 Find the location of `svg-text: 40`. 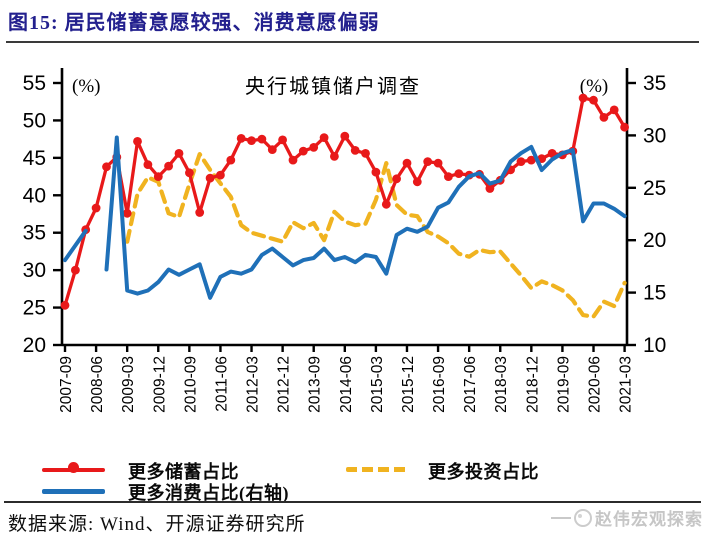

svg-text: 40 is located at coordinates (34, 195).